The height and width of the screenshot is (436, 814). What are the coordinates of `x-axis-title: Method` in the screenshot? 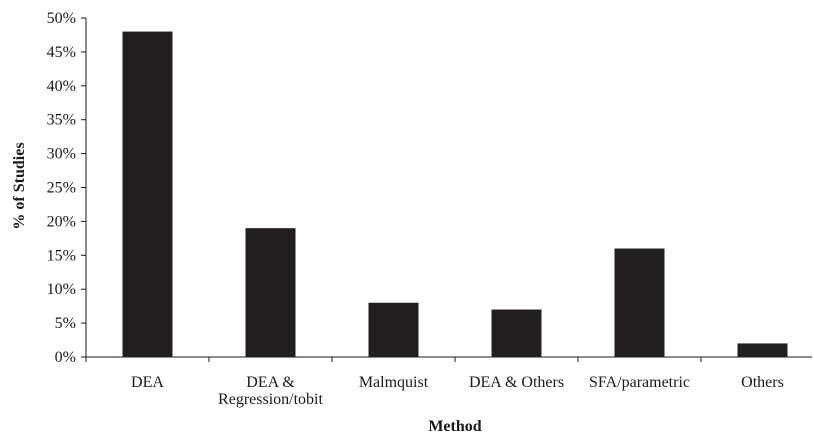 It's located at (454, 426).